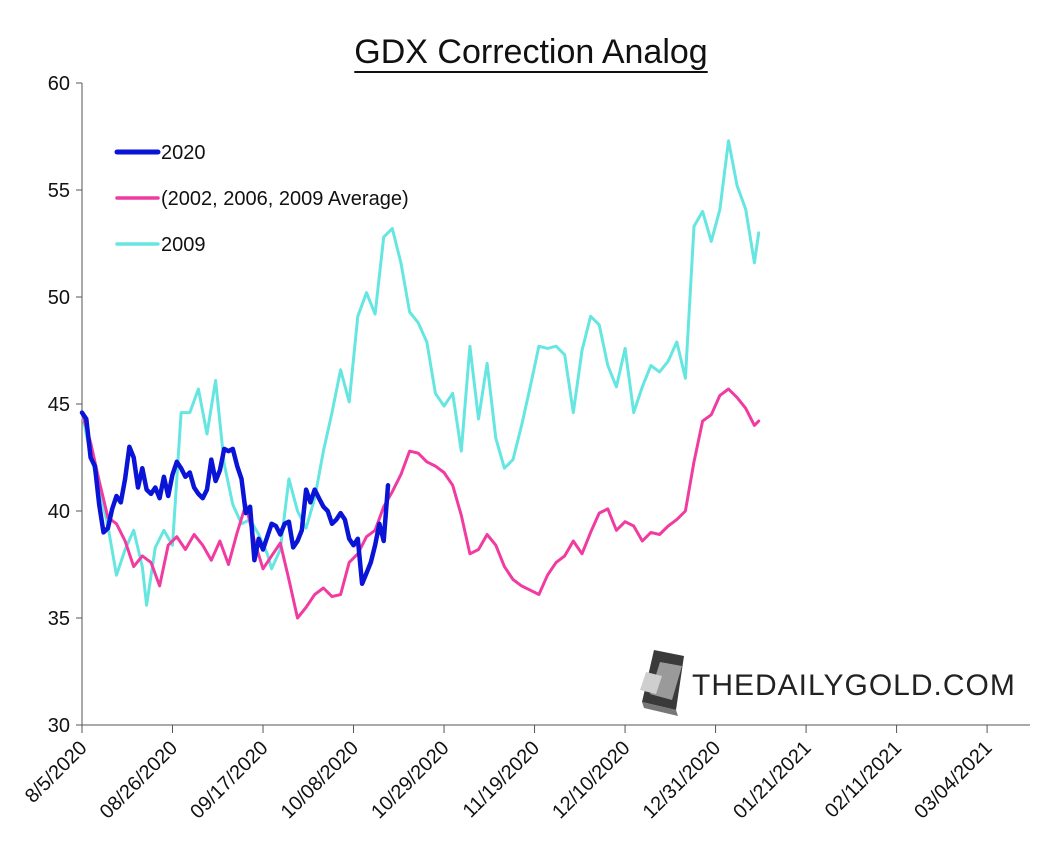  What do you see at coordinates (59, 298) in the screenshot?
I see `y-tick-label: 50` at bounding box center [59, 298].